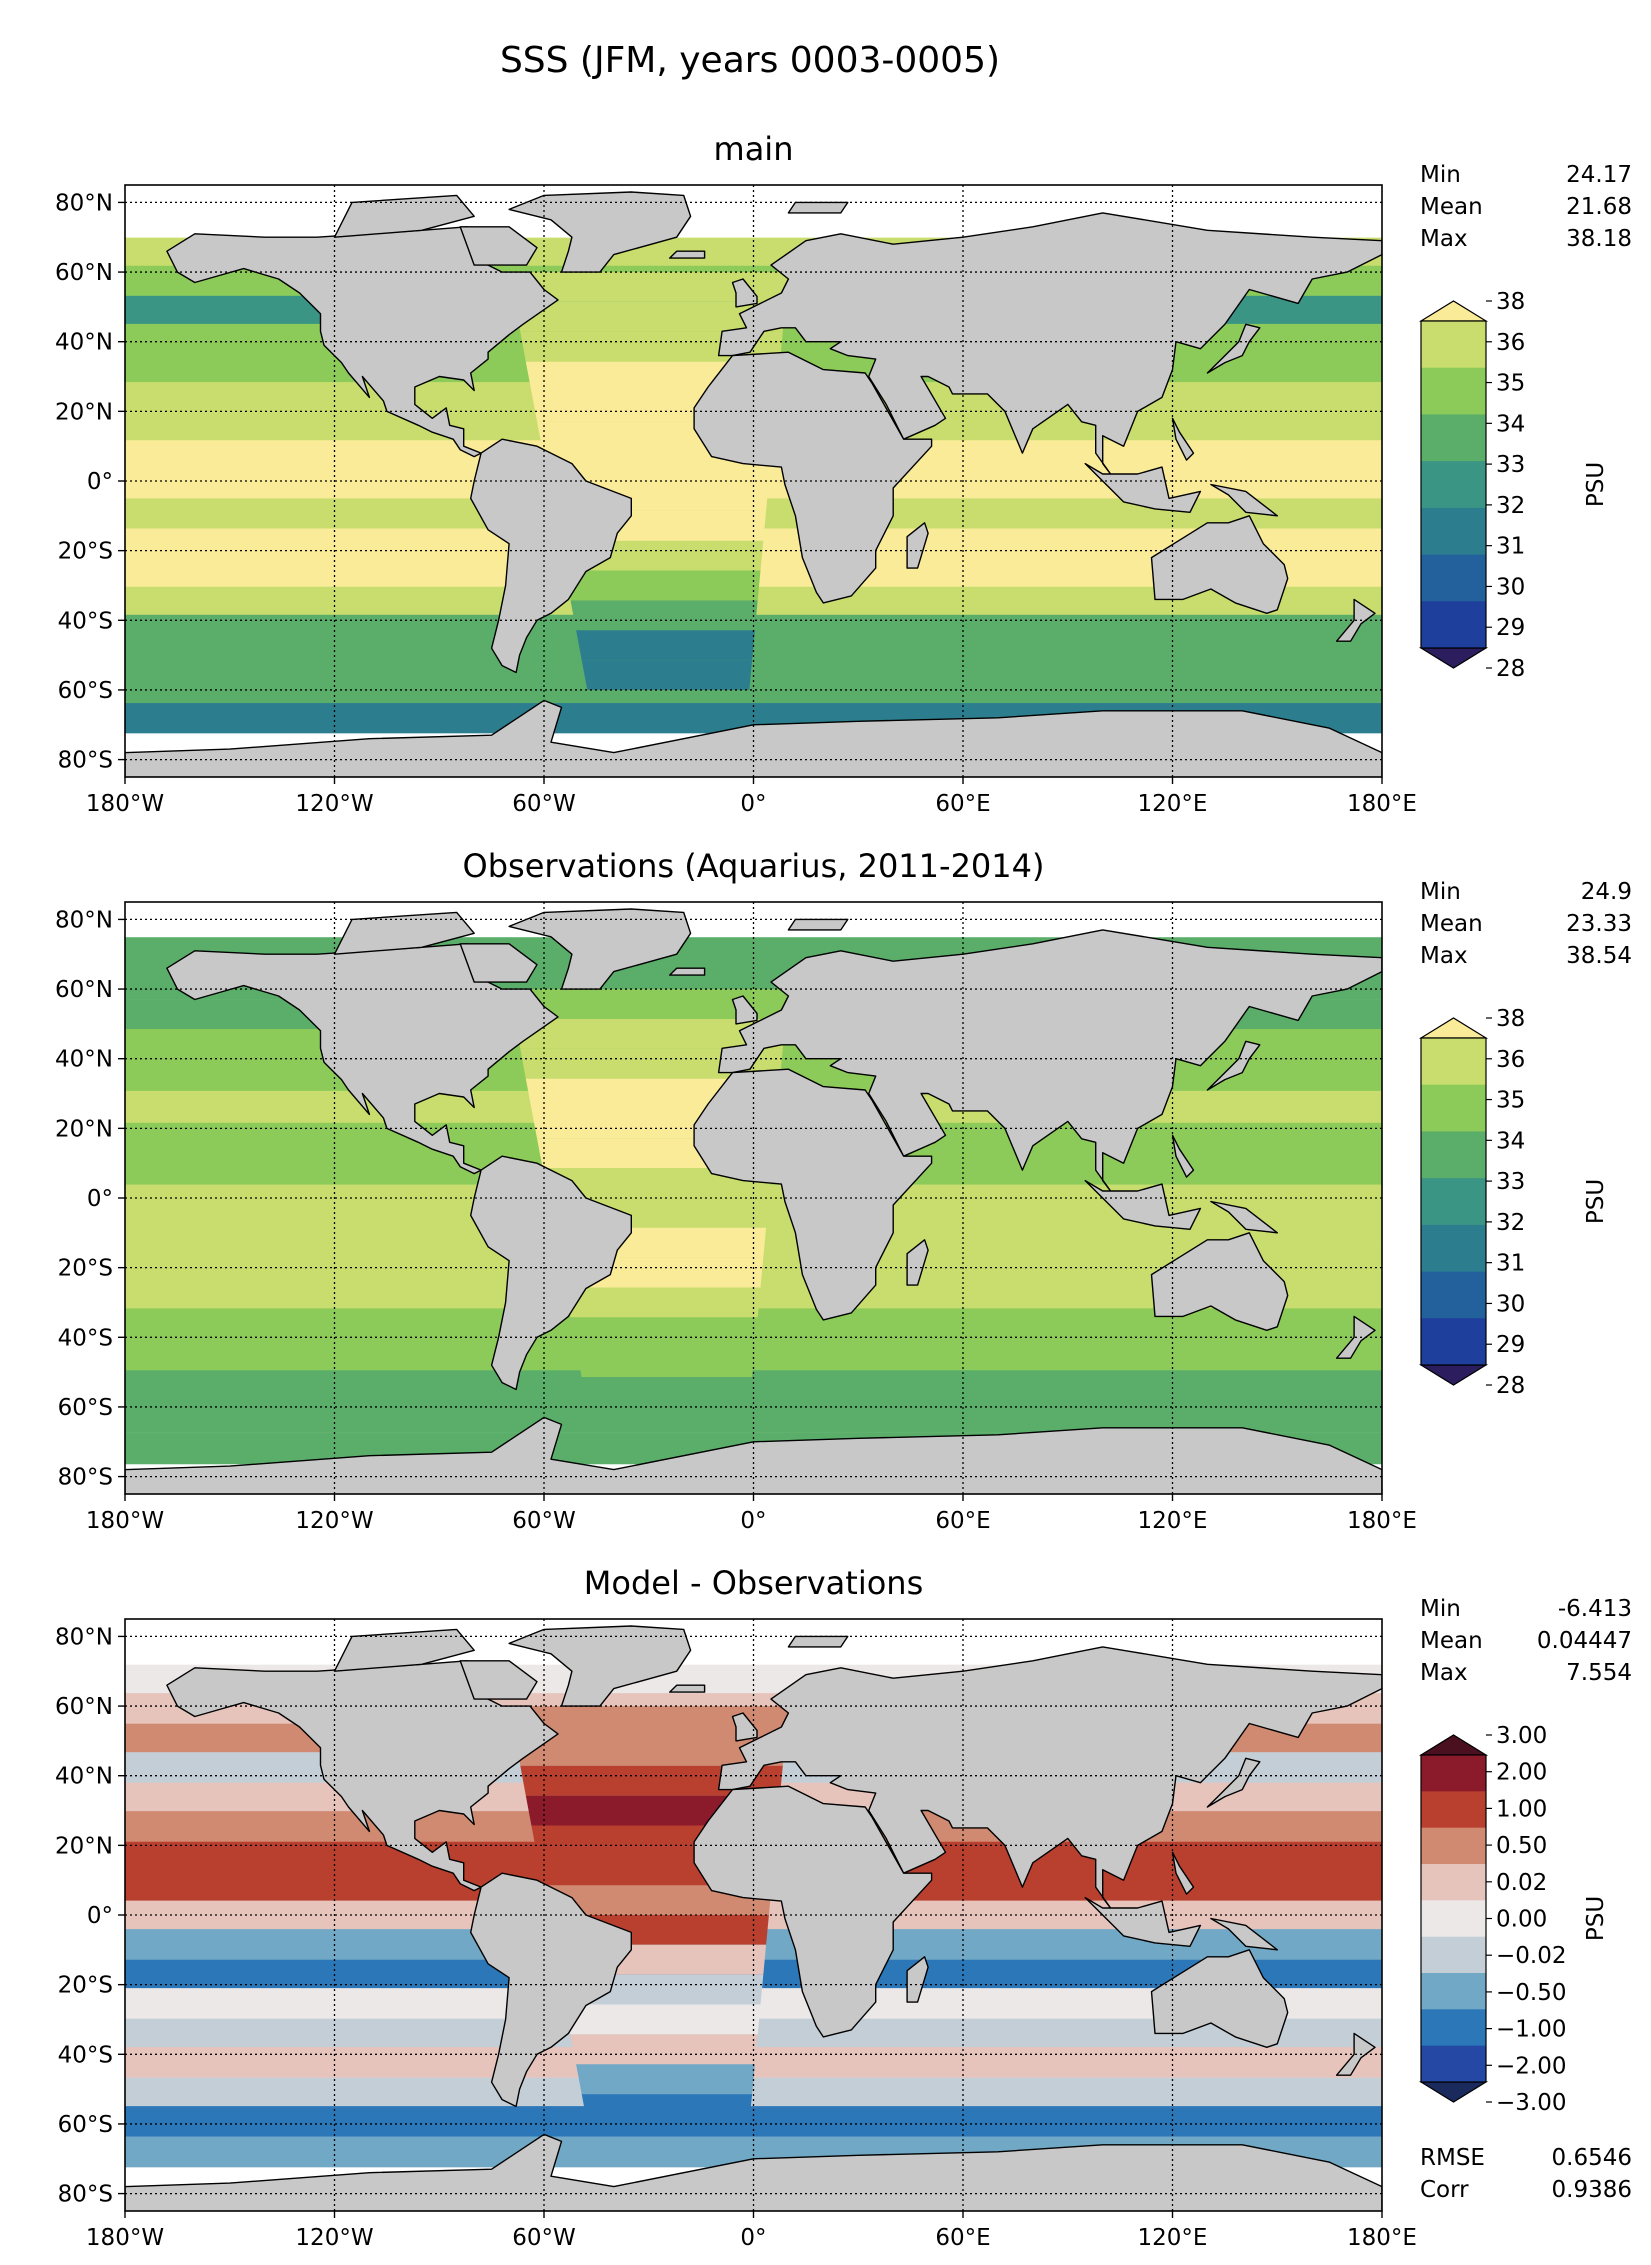 The height and width of the screenshot is (2265, 1651). What do you see at coordinates (1510, 302) in the screenshot?
I see `colorbar-tick-label: 38` at bounding box center [1510, 302].